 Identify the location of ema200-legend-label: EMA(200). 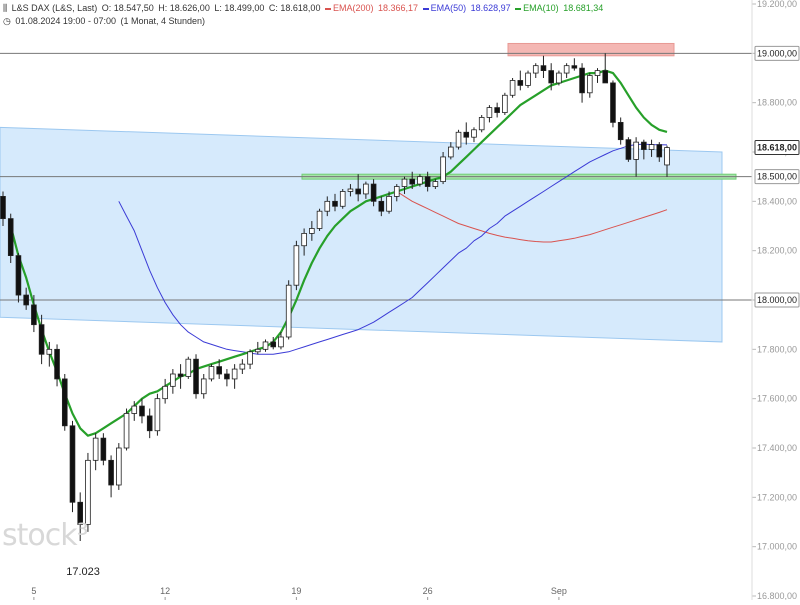
(353, 8).